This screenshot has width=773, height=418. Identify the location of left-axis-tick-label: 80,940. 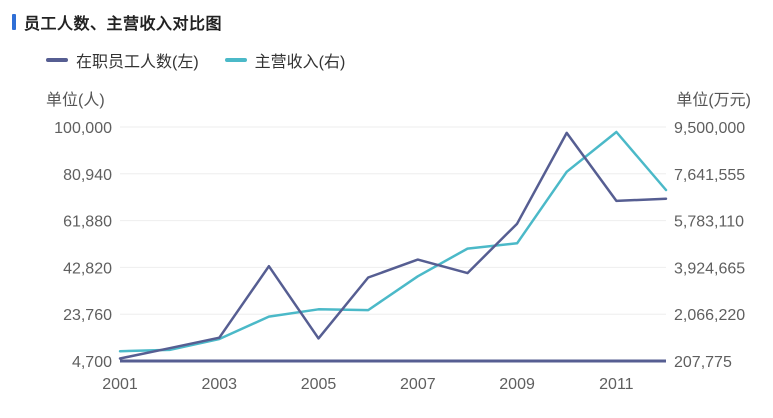
(87, 175).